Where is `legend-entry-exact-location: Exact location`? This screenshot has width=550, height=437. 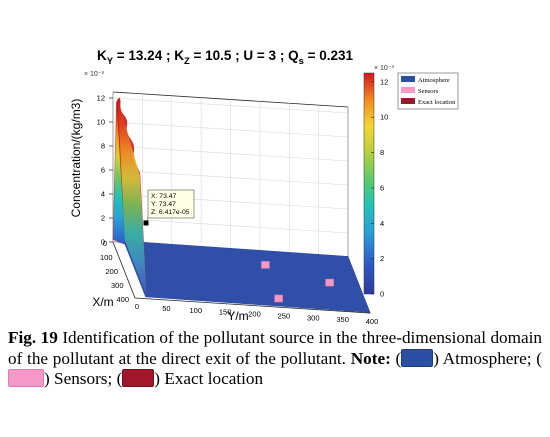
legend-entry-exact-location: Exact location is located at coordinates (428, 102).